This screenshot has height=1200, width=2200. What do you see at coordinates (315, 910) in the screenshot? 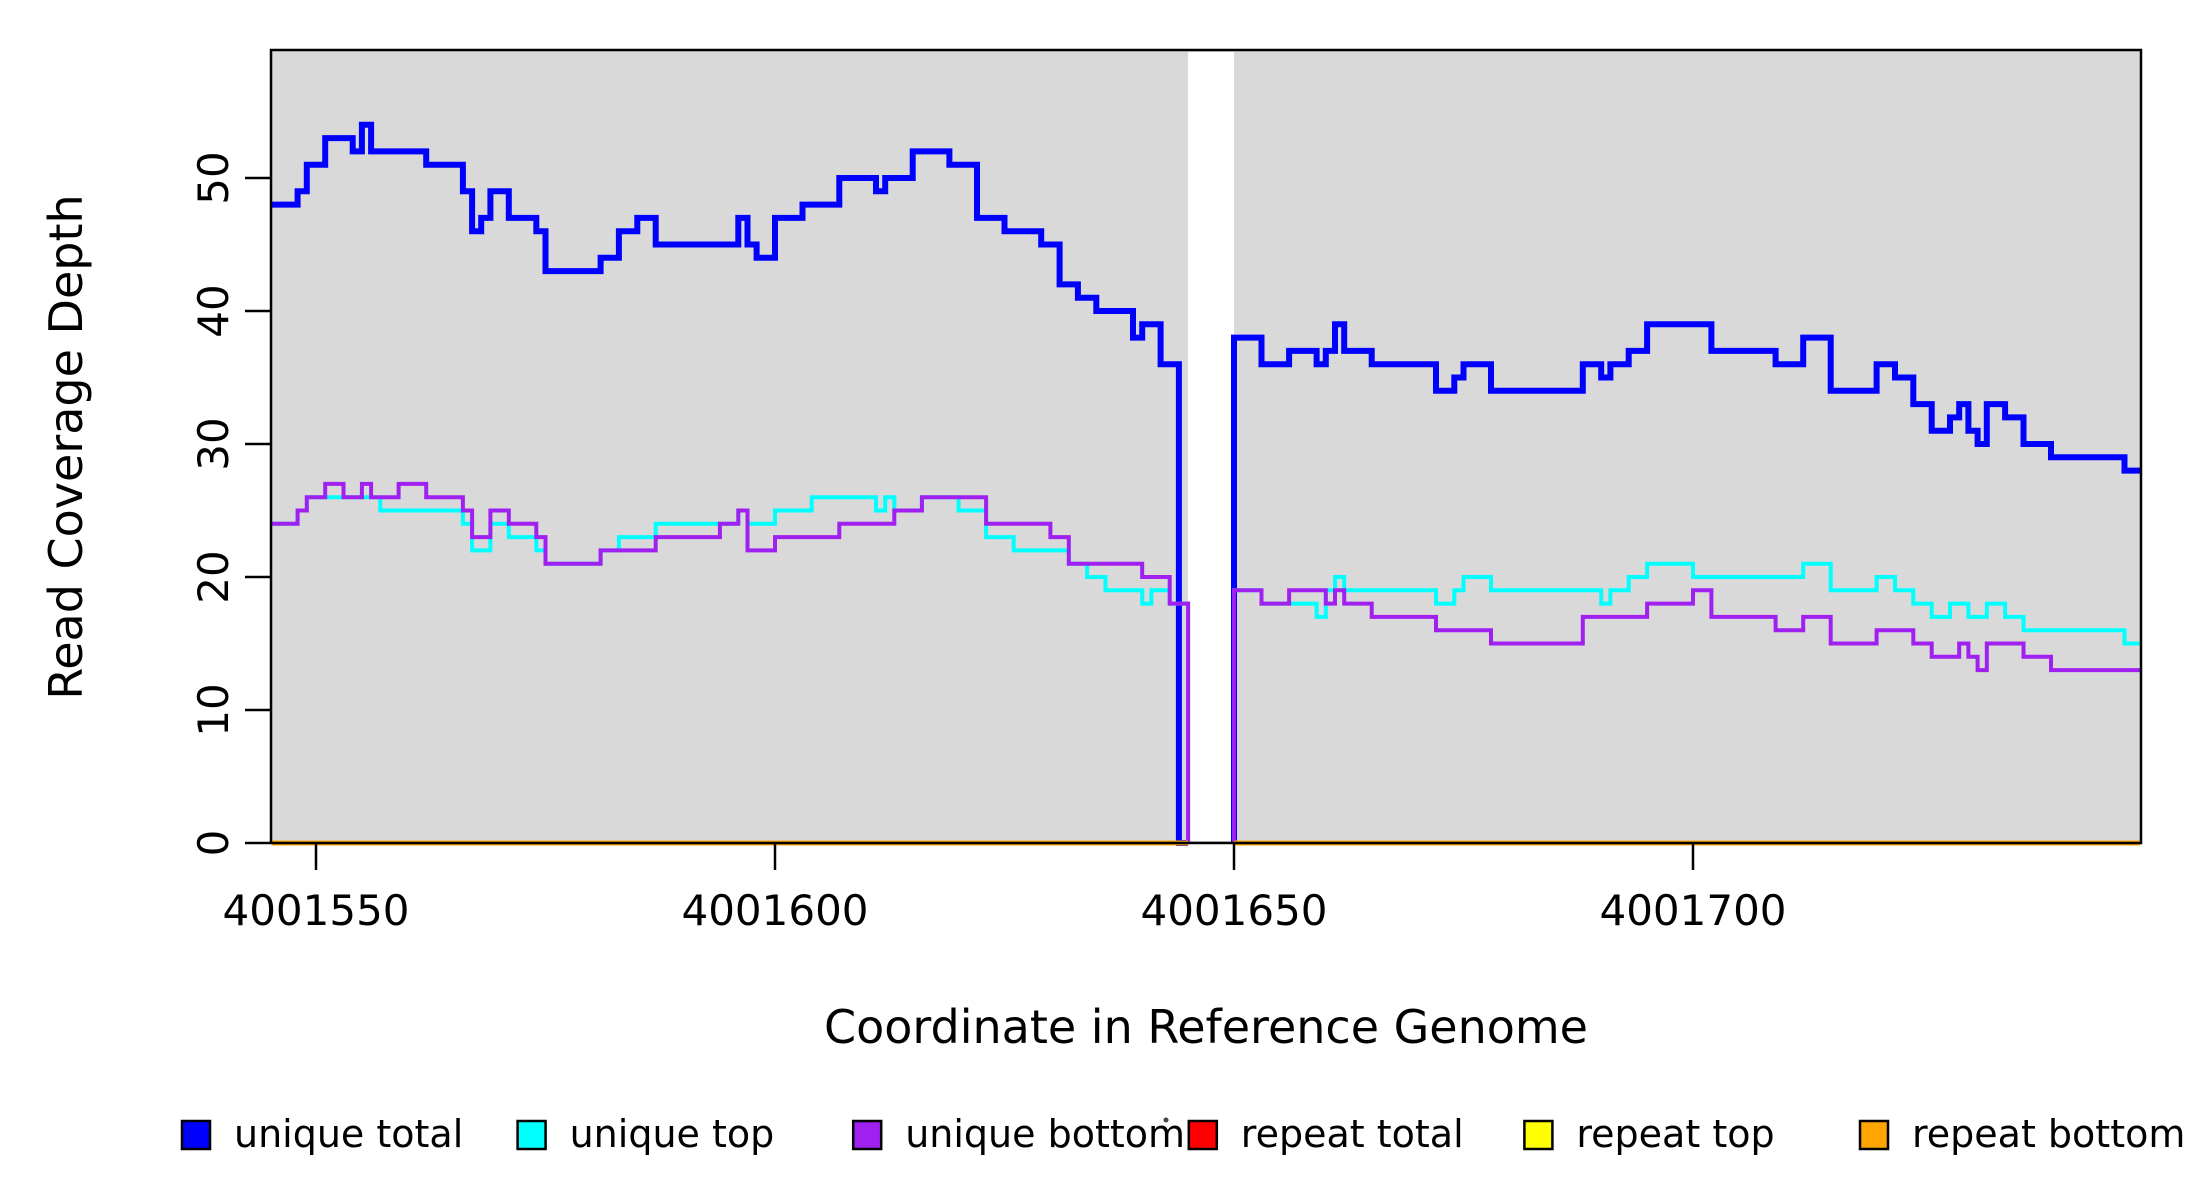
I see `x-tick-label: 4001550` at bounding box center [315, 910].